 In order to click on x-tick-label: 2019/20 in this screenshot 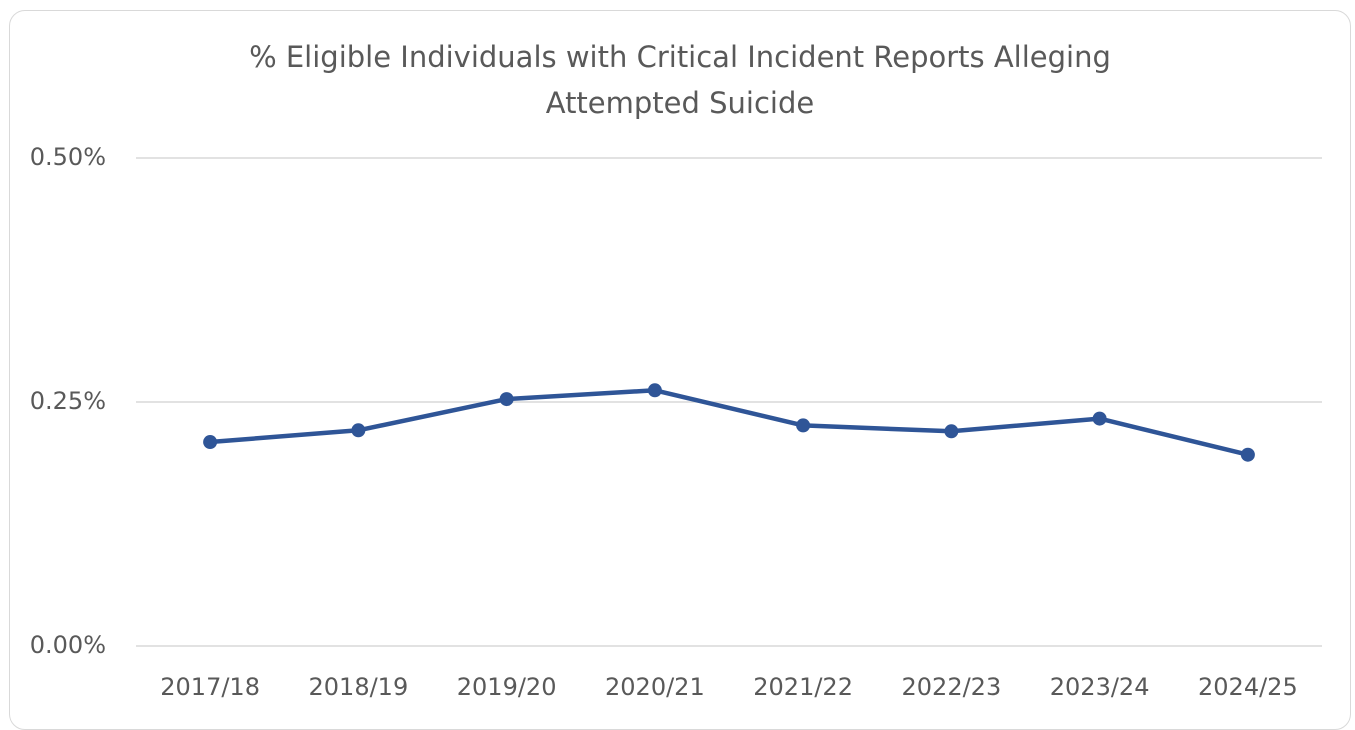, I will do `click(507, 687)`.